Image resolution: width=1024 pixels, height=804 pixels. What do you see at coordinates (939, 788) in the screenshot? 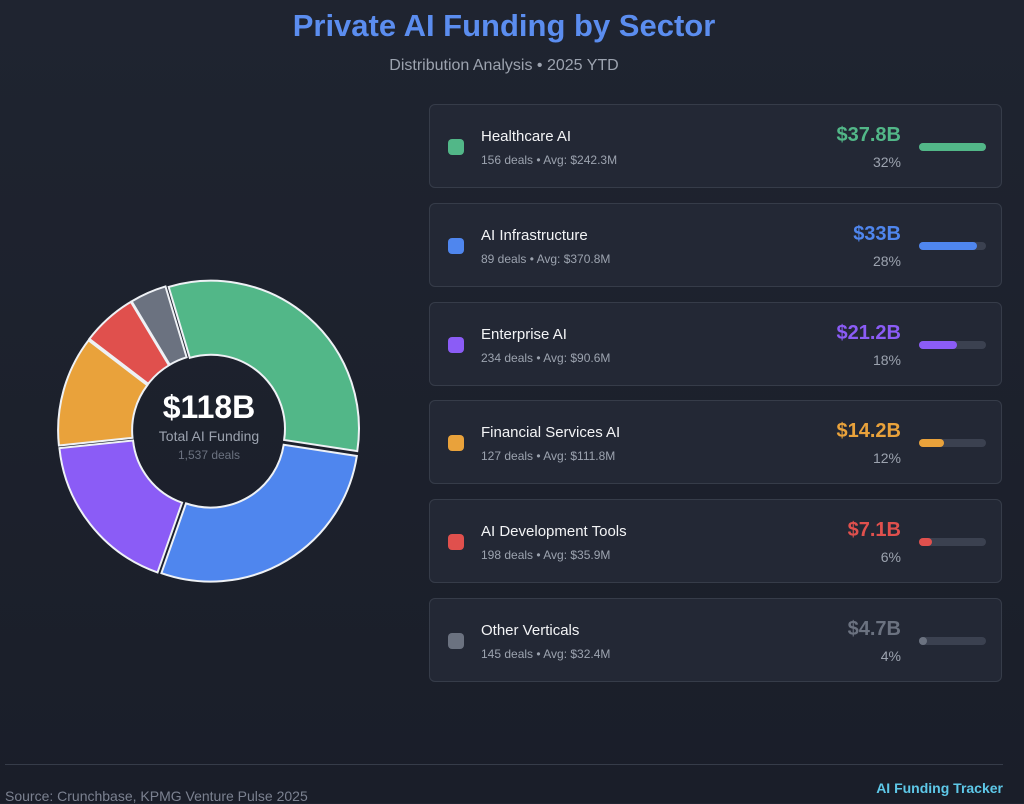
I see `brand-label: AI Funding Tracker` at bounding box center [939, 788].